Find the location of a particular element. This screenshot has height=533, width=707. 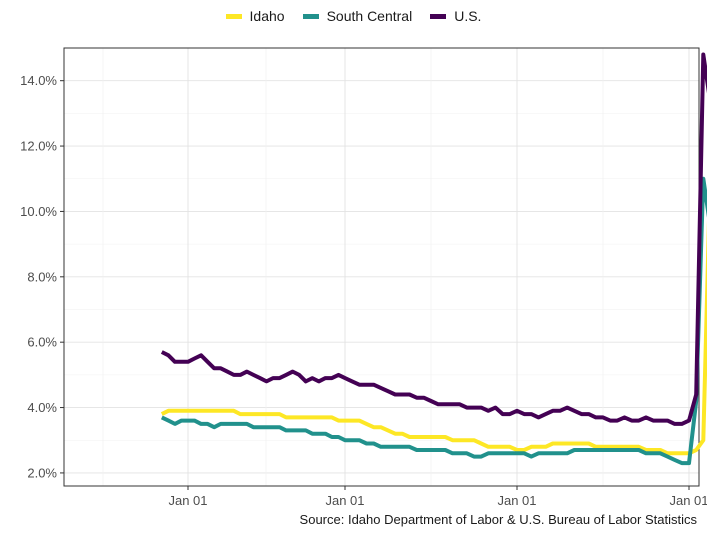

legend-item-idaho: Idaho is located at coordinates (255, 16).